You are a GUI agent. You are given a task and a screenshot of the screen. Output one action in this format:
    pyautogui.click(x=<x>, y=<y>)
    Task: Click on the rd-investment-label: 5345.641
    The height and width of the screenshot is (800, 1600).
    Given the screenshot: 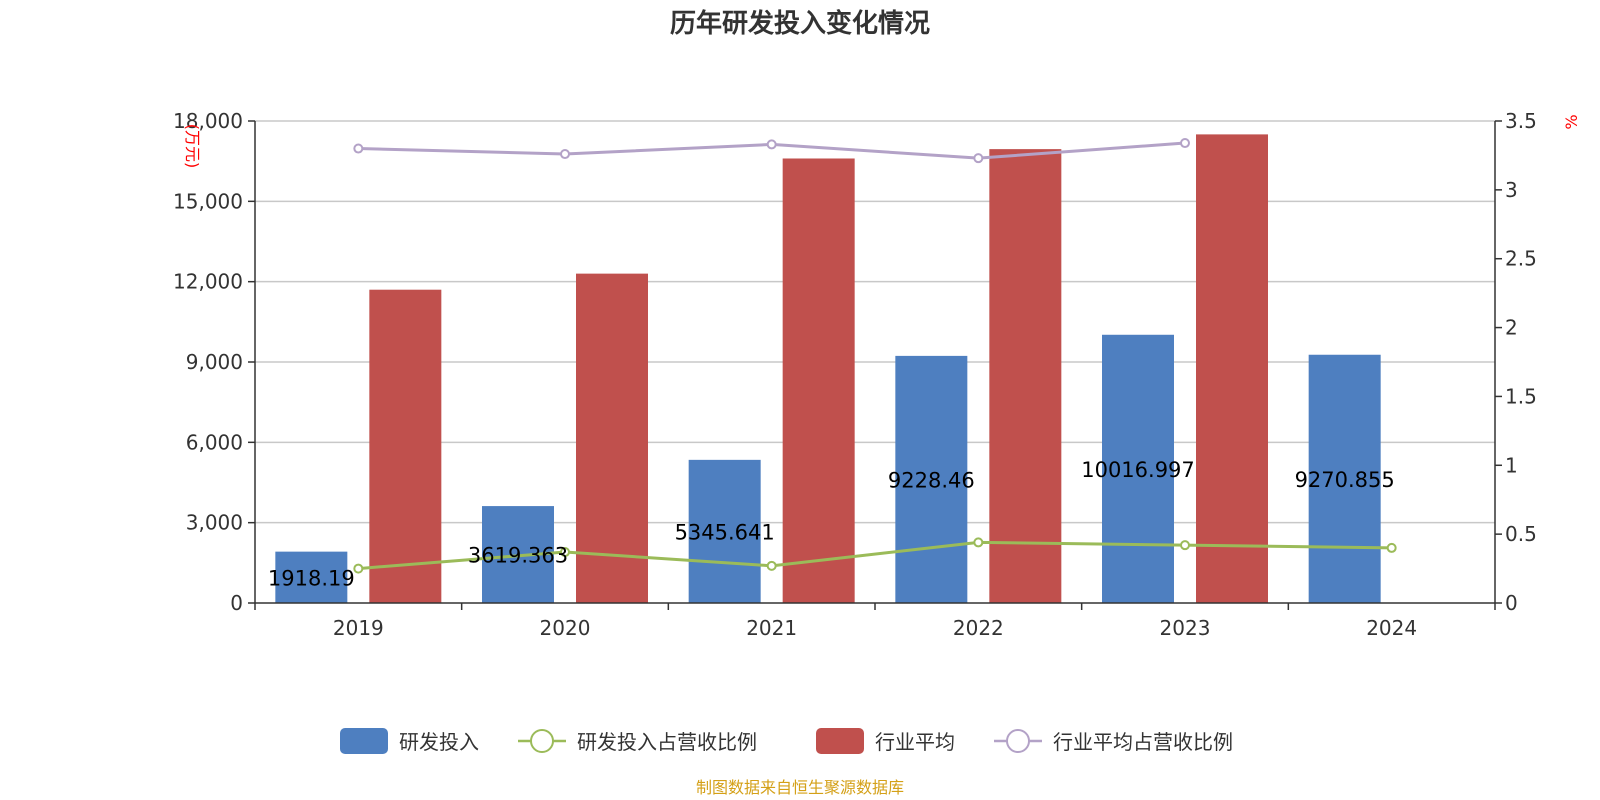 What is the action you would take?
    pyautogui.click(x=725, y=532)
    